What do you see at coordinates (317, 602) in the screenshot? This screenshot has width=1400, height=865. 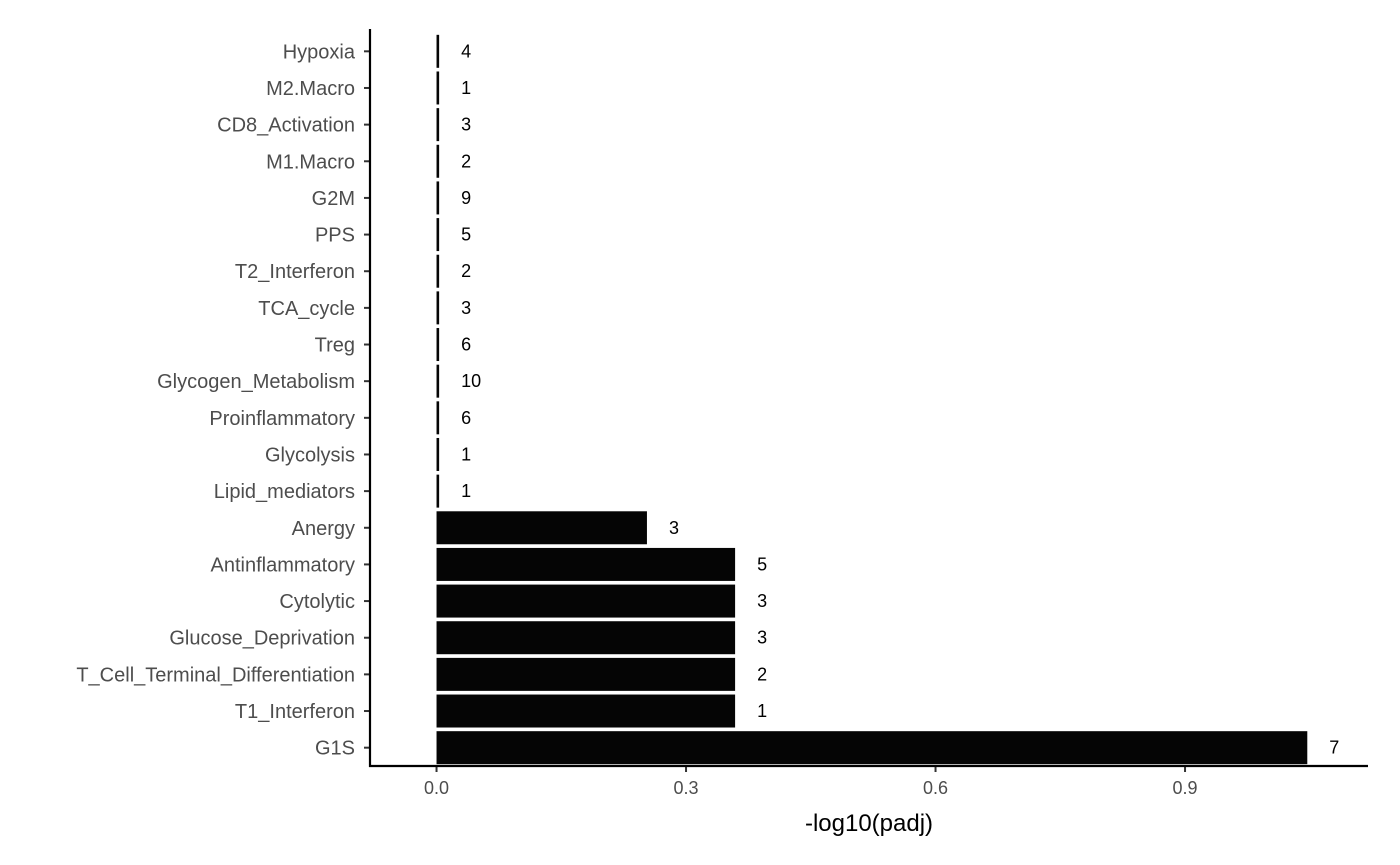 I see `category-label: Cytolytic` at bounding box center [317, 602].